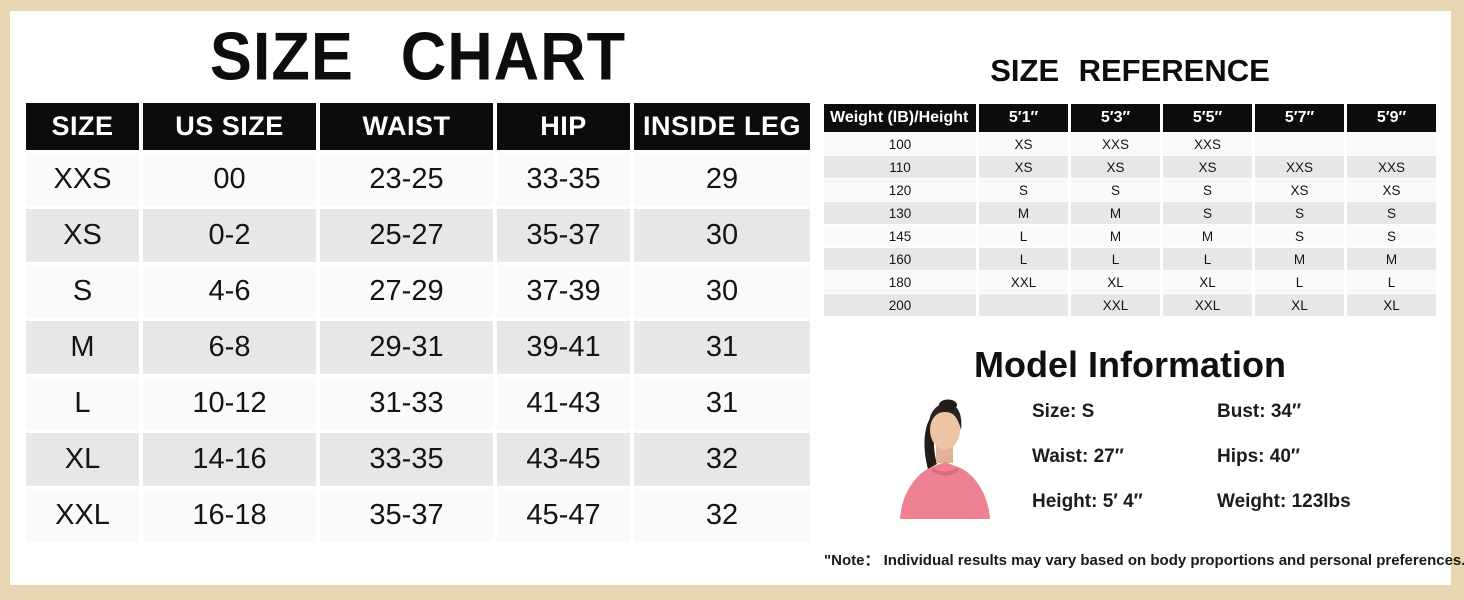 The height and width of the screenshot is (600, 1464). I want to click on table-cell: 41-43, so click(563, 403).